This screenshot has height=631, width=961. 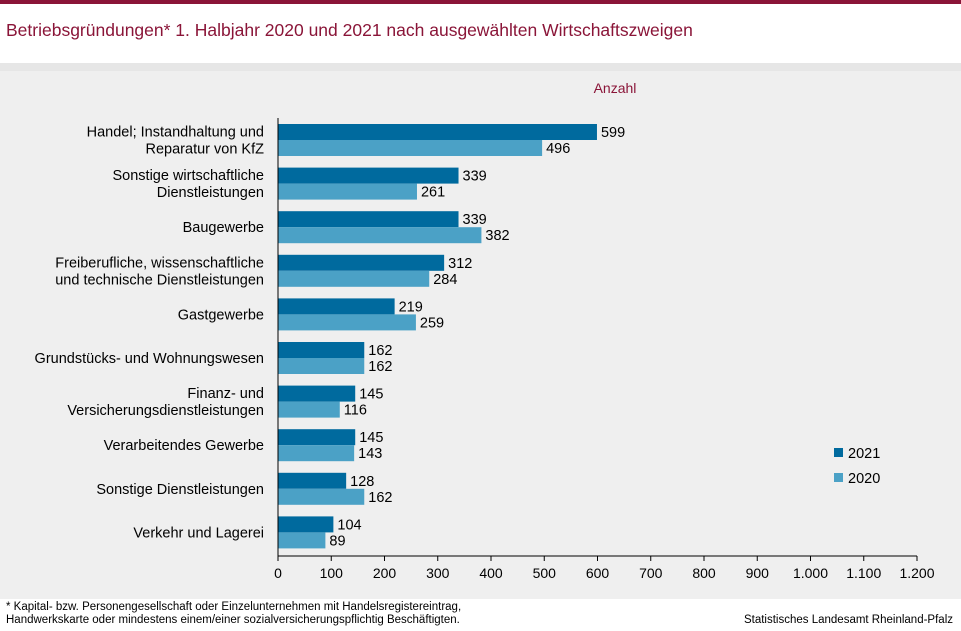 What do you see at coordinates (497, 236) in the screenshot?
I see `data-label-2020-2: 382` at bounding box center [497, 236].